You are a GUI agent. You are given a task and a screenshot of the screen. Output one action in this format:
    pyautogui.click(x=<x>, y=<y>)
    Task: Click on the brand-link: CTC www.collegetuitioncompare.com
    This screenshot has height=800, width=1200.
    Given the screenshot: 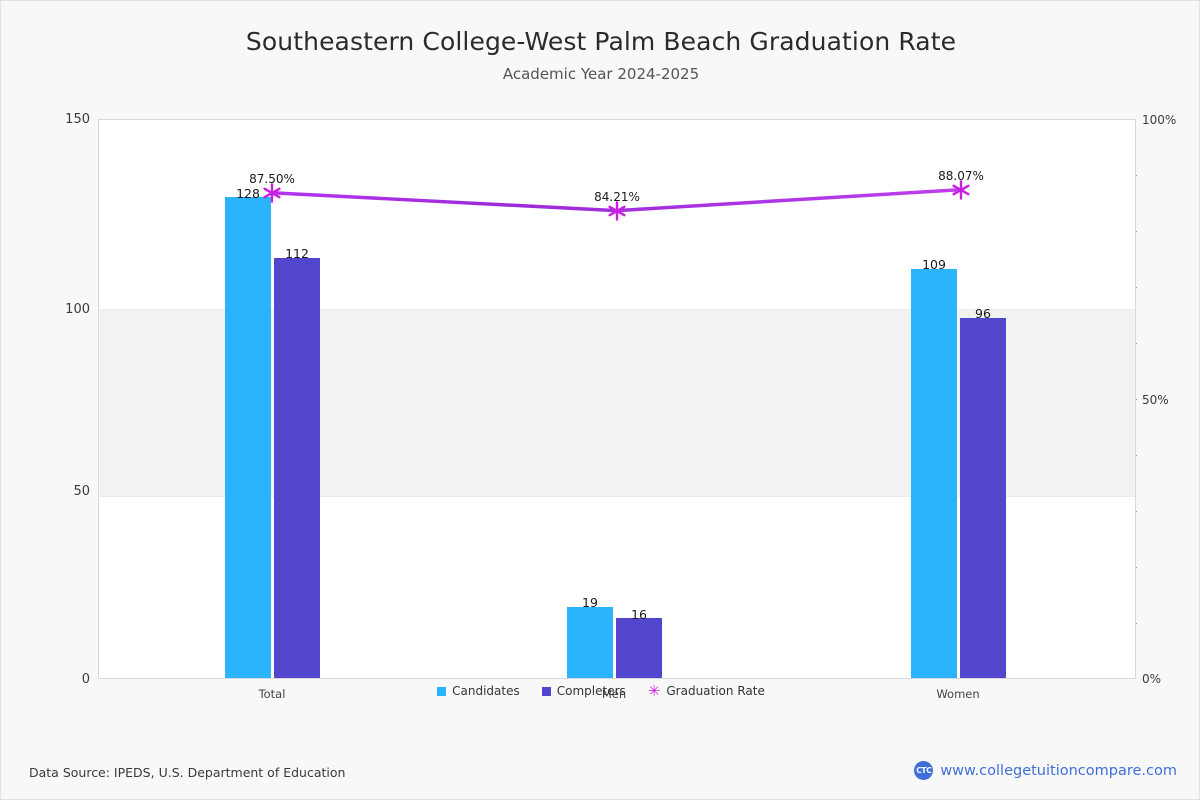 What is the action you would take?
    pyautogui.click(x=1045, y=770)
    